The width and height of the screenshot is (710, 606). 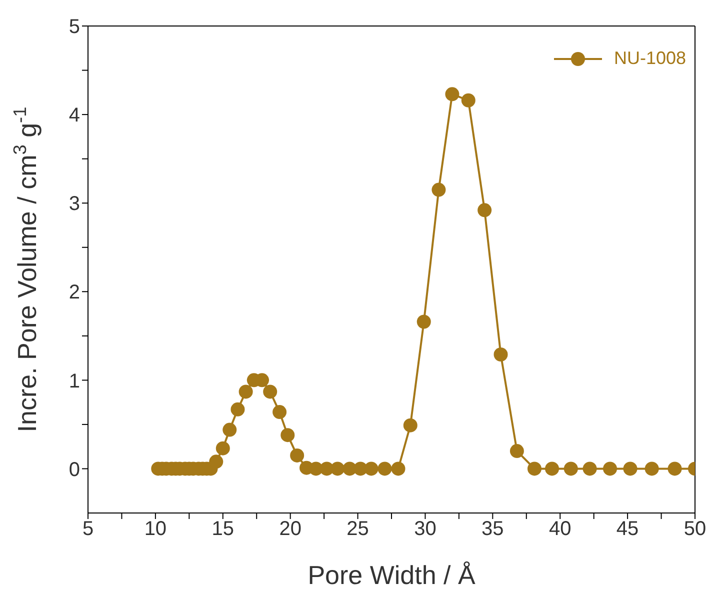 What do you see at coordinates (627, 529) in the screenshot?
I see `x-tick-label: 45` at bounding box center [627, 529].